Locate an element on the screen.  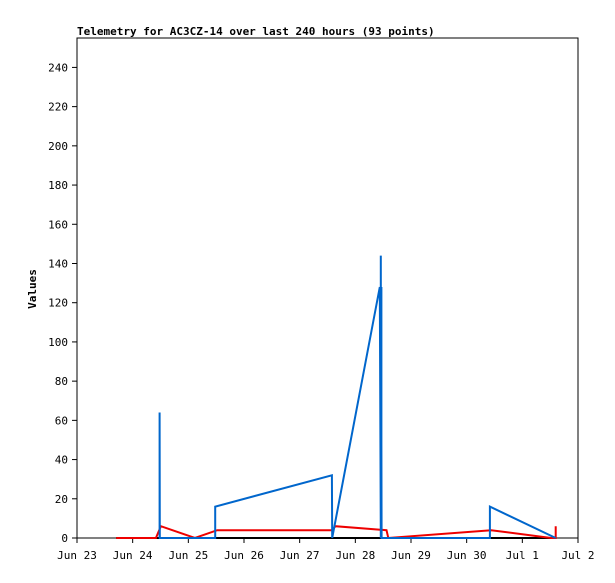
x-tick-label: Jun 30 is located at coordinates (467, 555).